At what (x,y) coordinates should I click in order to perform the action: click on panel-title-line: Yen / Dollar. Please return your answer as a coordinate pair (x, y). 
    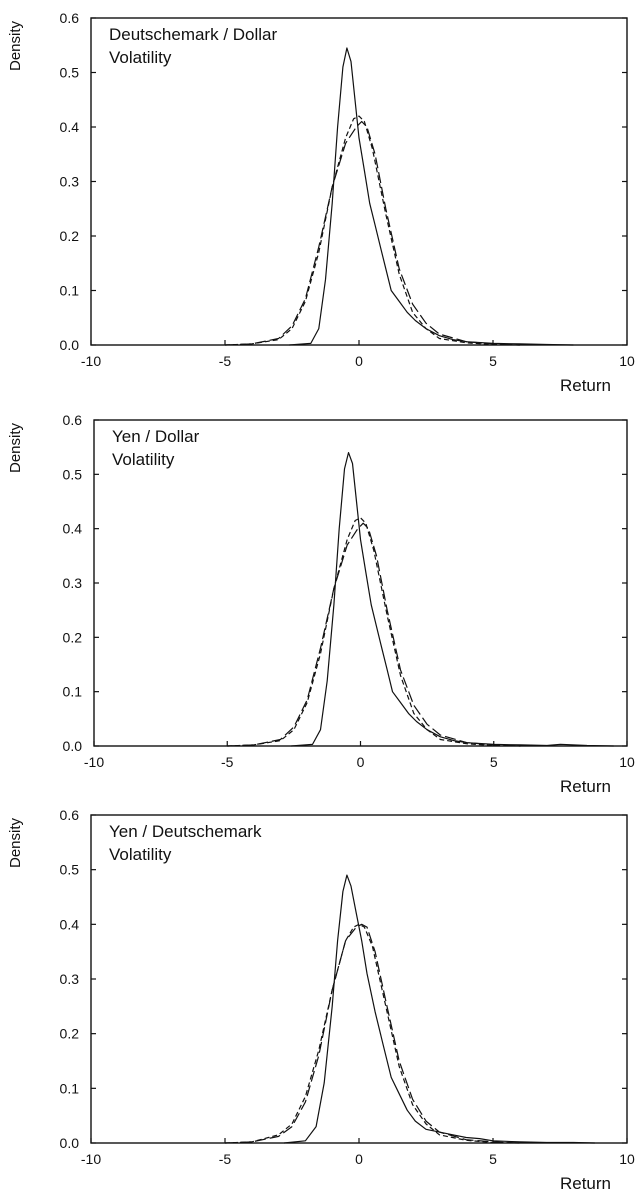
    Looking at the image, I should click on (156, 436).